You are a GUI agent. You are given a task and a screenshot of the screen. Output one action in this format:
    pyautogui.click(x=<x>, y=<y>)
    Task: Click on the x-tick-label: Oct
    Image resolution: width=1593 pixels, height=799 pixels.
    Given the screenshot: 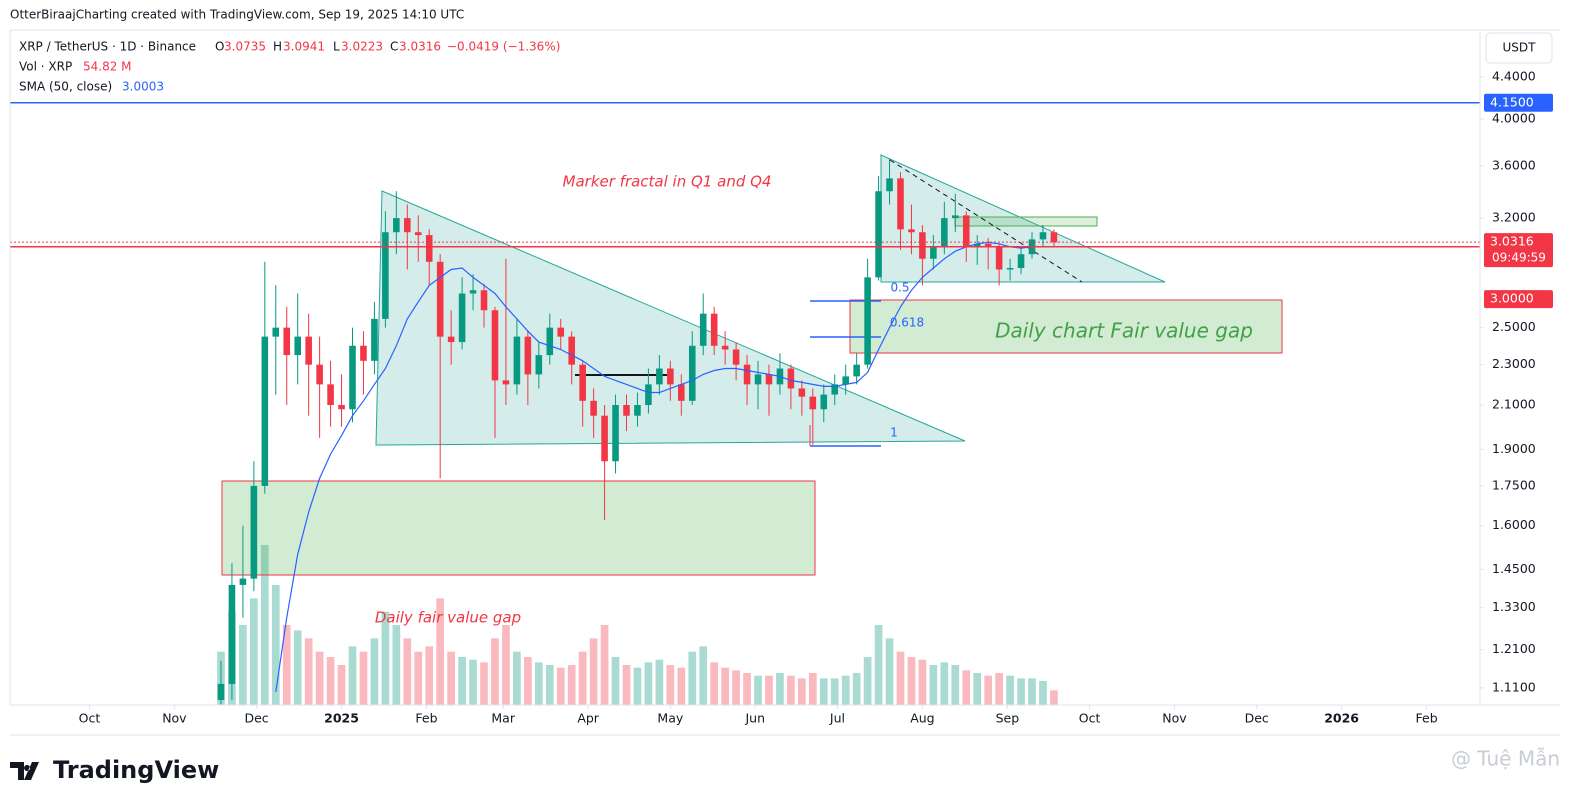 What is the action you would take?
    pyautogui.click(x=90, y=718)
    